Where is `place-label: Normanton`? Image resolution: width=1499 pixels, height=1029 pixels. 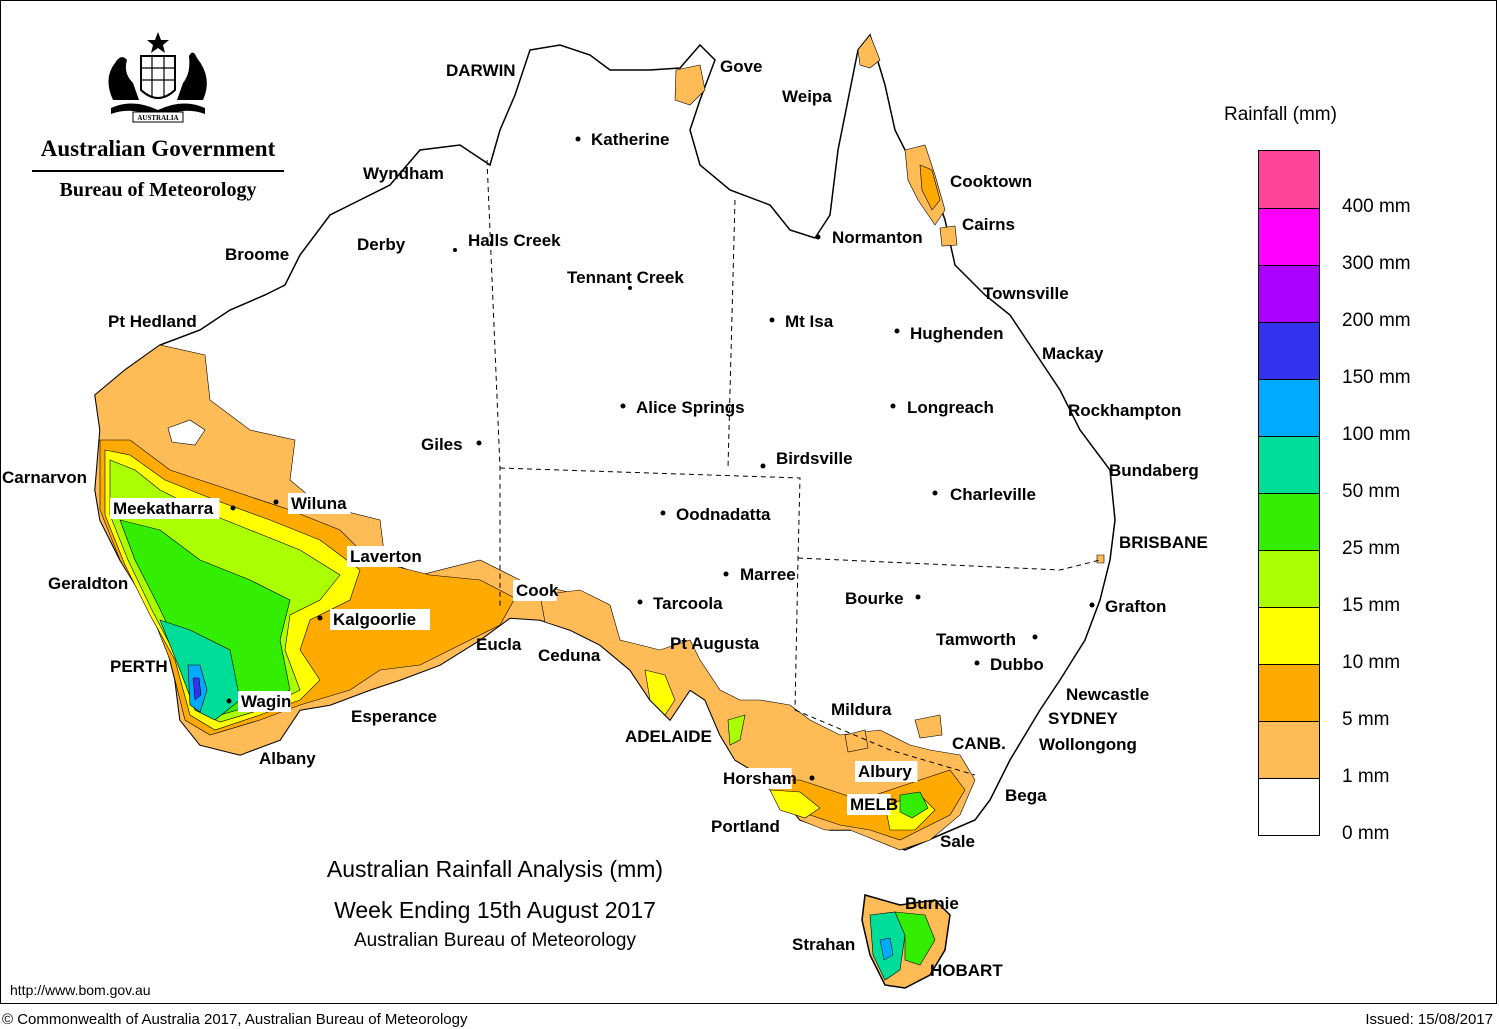 place-label: Normanton is located at coordinates (877, 237).